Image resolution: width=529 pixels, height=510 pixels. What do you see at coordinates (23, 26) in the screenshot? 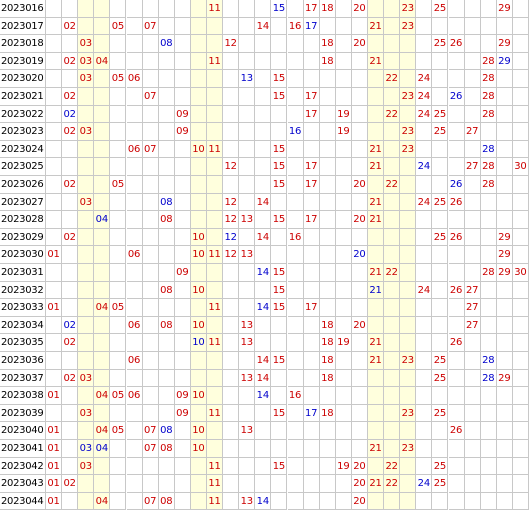
I see `issue-number: 2023017` at bounding box center [23, 26].